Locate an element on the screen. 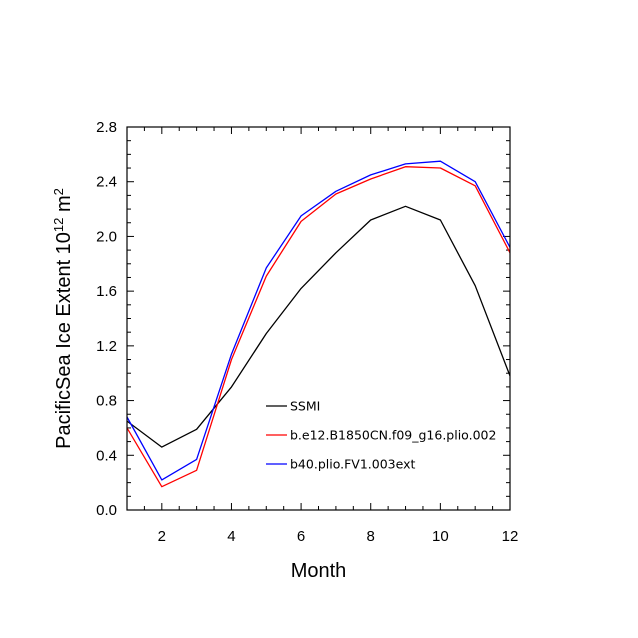  x-tick-label: 2 is located at coordinates (162, 536).